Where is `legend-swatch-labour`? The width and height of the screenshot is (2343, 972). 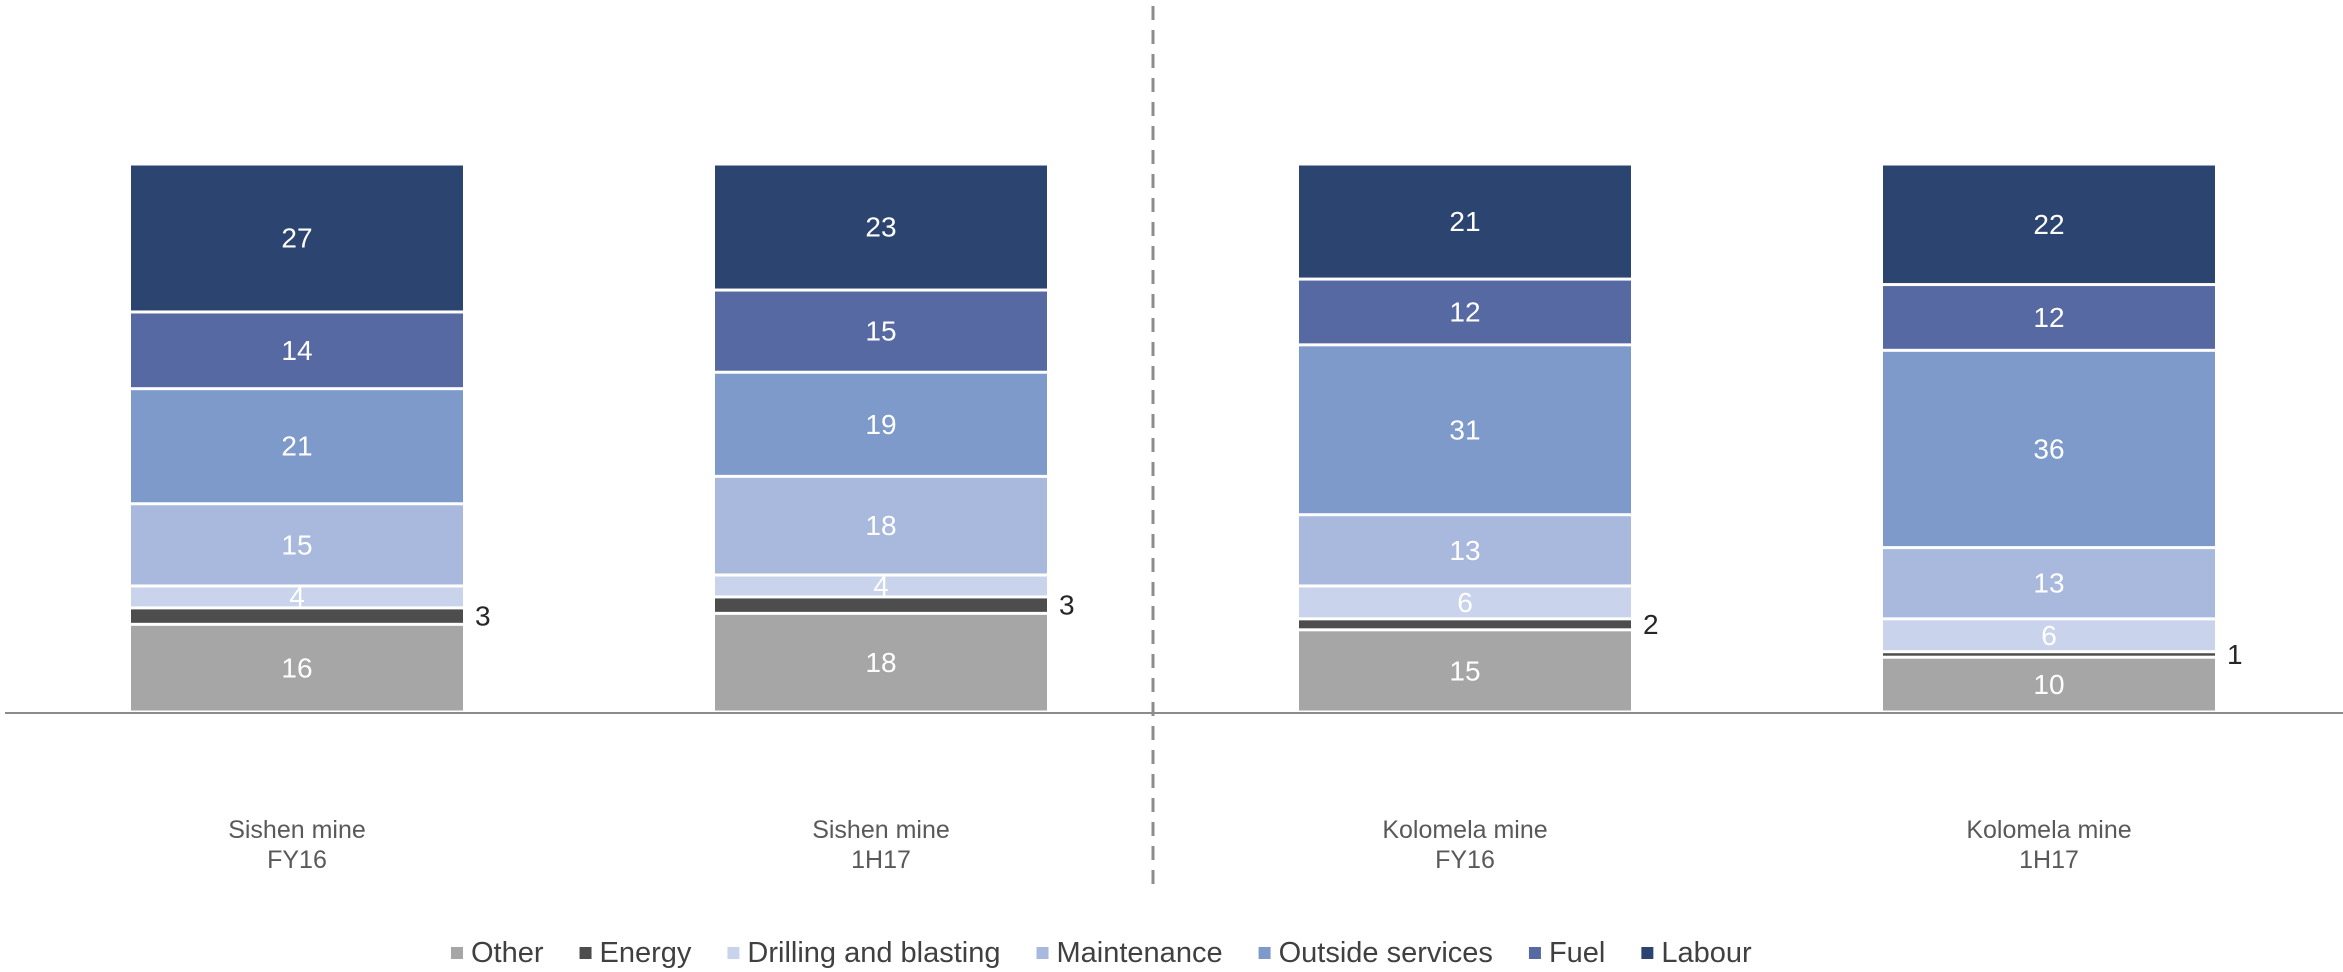
legend-swatch-labour is located at coordinates (1647, 953).